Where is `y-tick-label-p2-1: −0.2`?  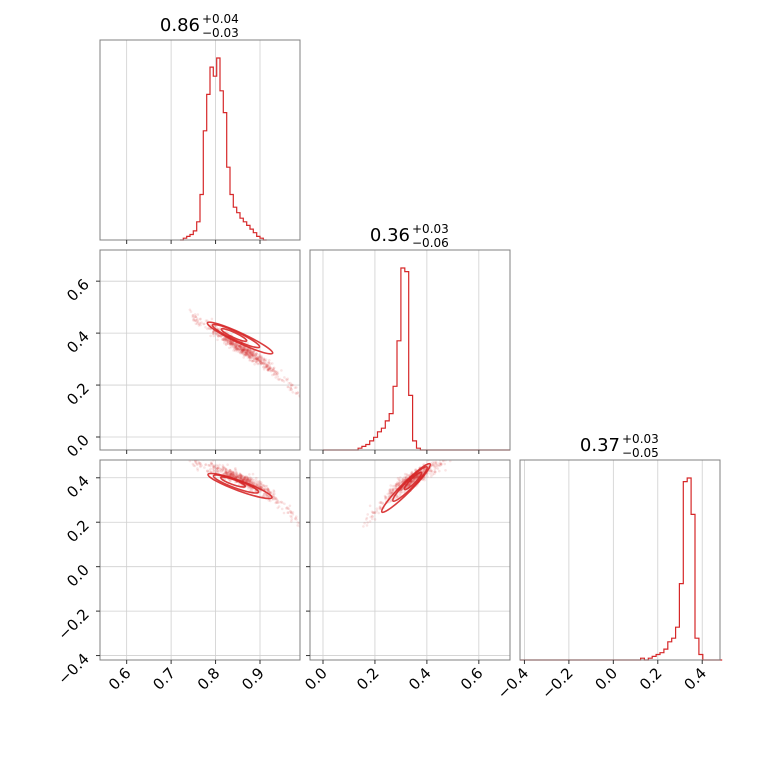
y-tick-label-p2-1: −0.2 is located at coordinates (73, 624).